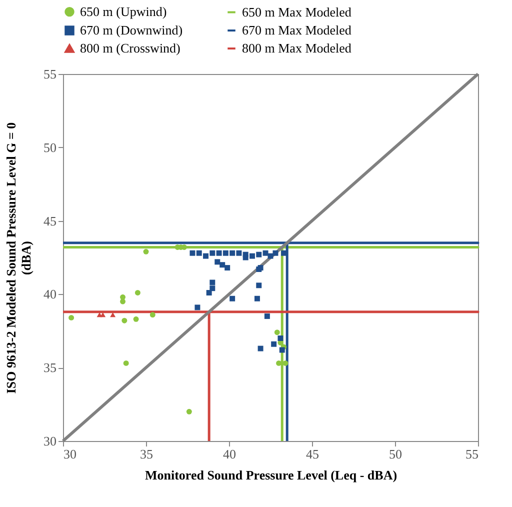 The height and width of the screenshot is (507, 512). I want to click on legend-label: 800 m Max Modeled, so click(297, 48).